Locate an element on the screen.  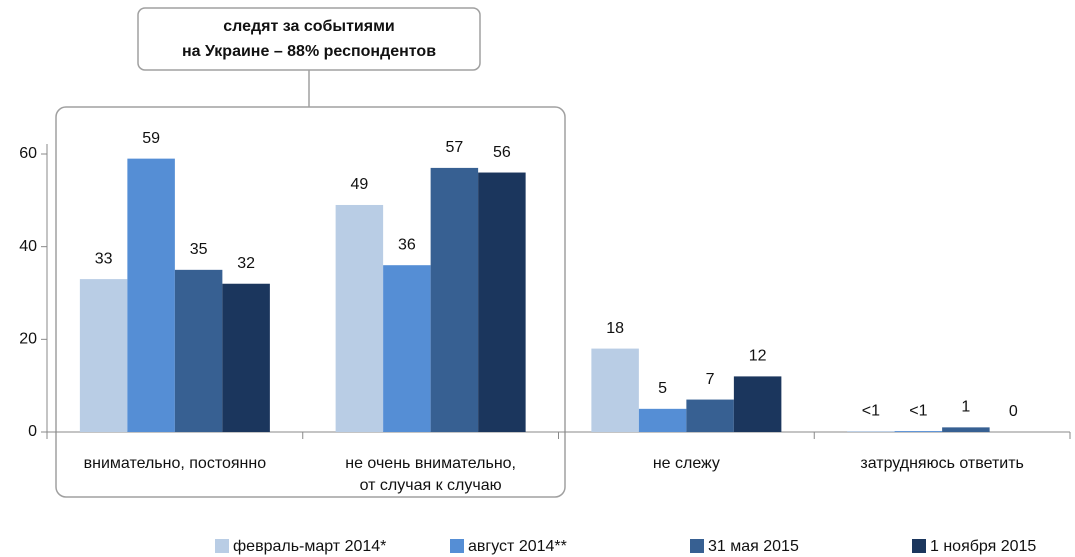
value-label: 57 is located at coordinates (454, 147).